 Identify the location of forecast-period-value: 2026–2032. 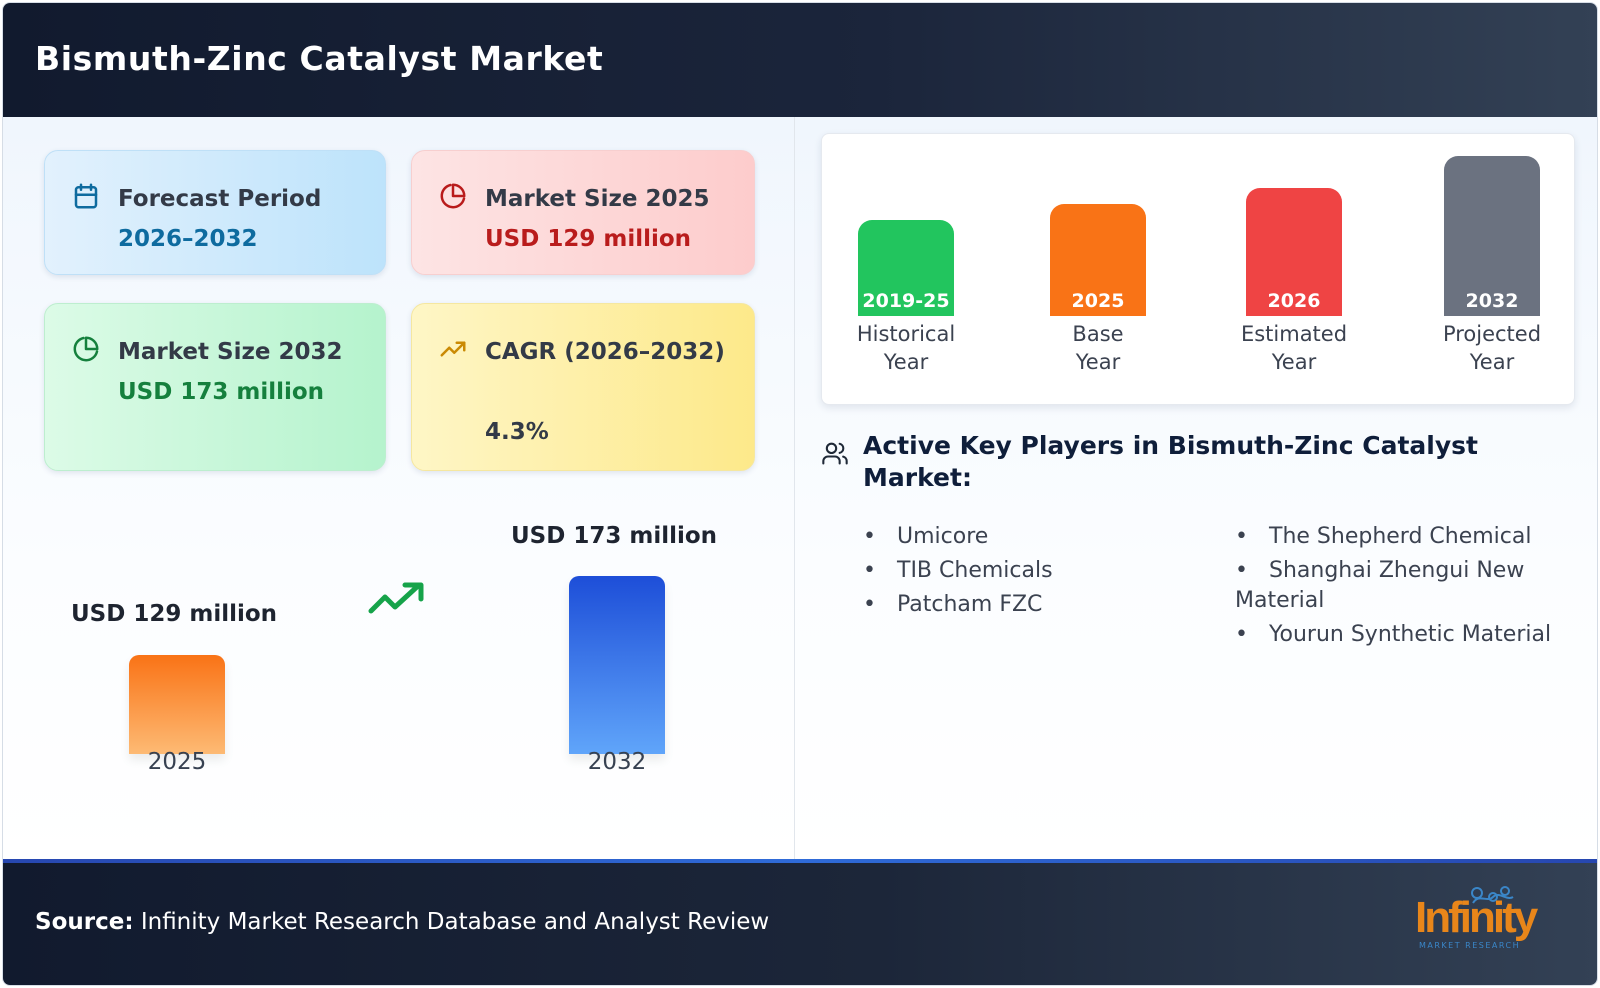
(188, 239).